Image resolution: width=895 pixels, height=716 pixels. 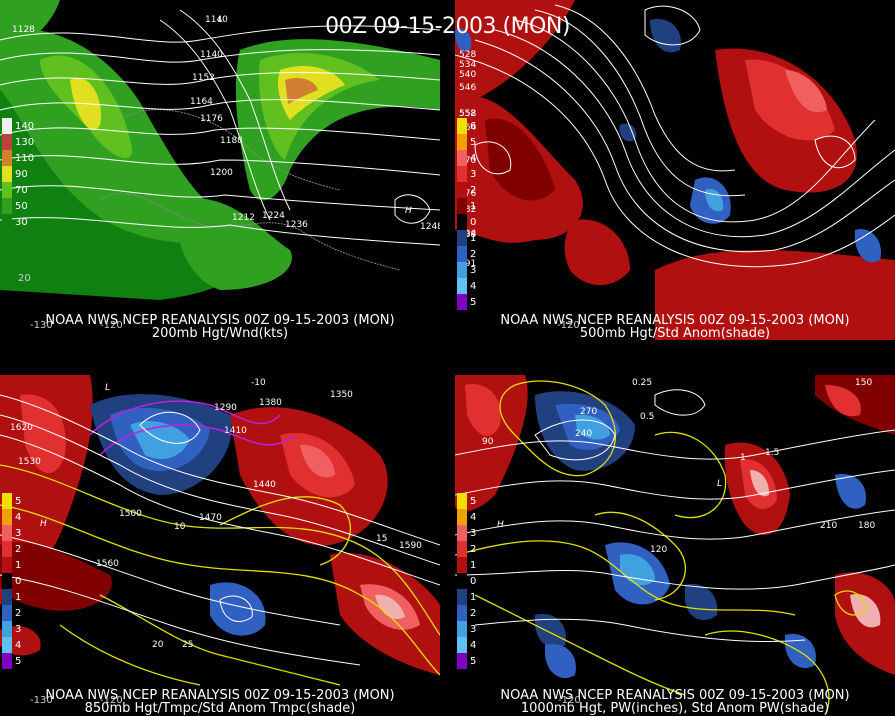 I want to click on legend-entry: 0, so click(x=11, y=581).